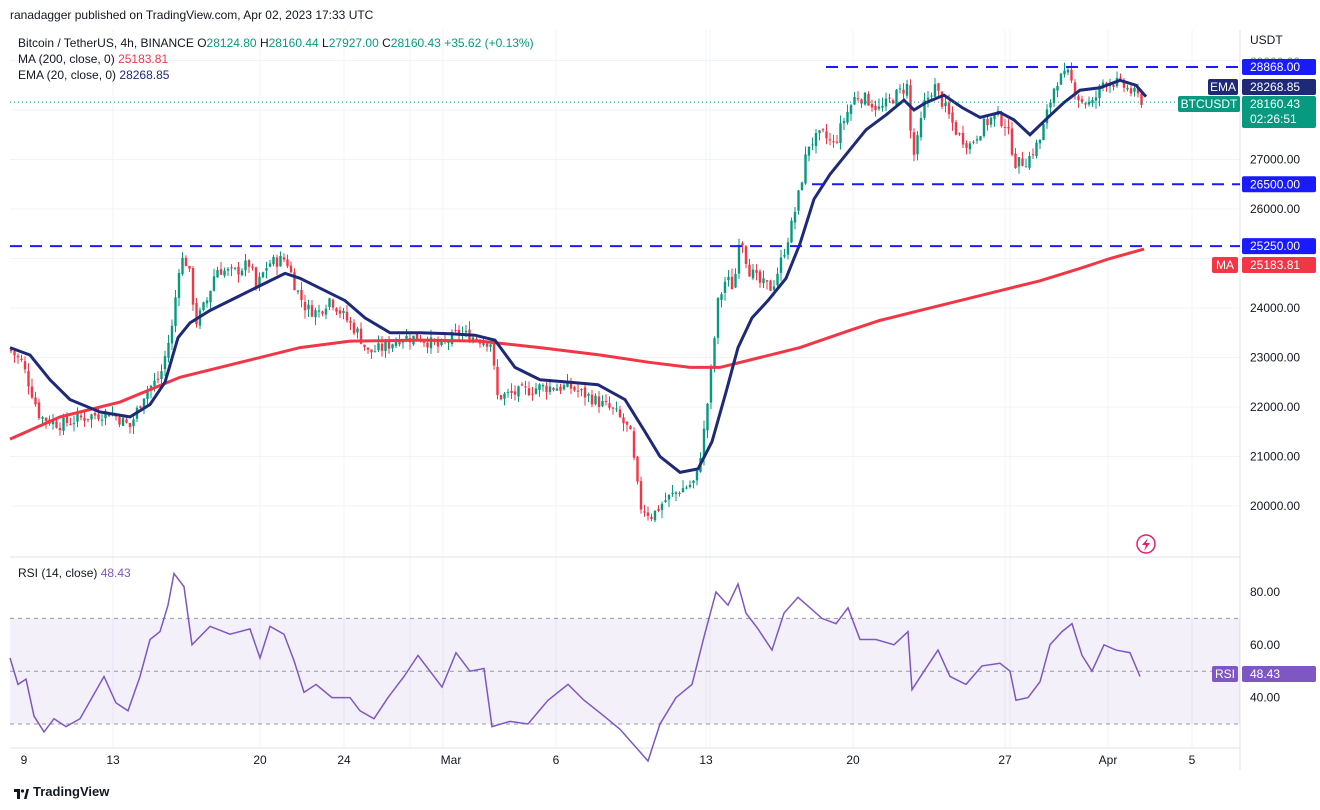 The width and height of the screenshot is (1320, 810). What do you see at coordinates (74, 573) in the screenshot?
I see `legend-row-rsi: RSI (14, close) 48.43` at bounding box center [74, 573].